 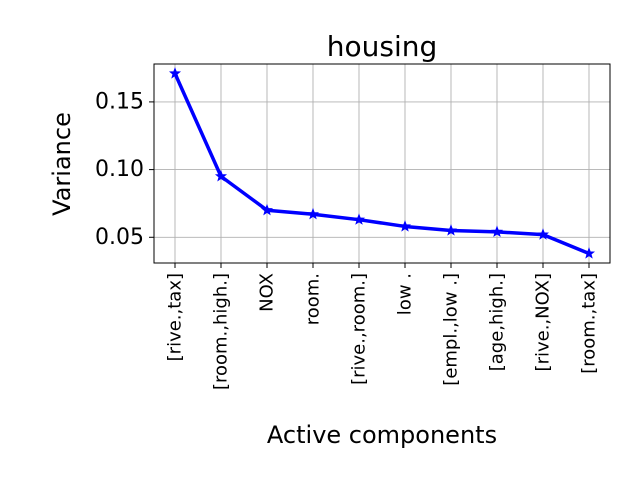 I want to click on y-tick-label: 0.05, so click(x=119, y=237).